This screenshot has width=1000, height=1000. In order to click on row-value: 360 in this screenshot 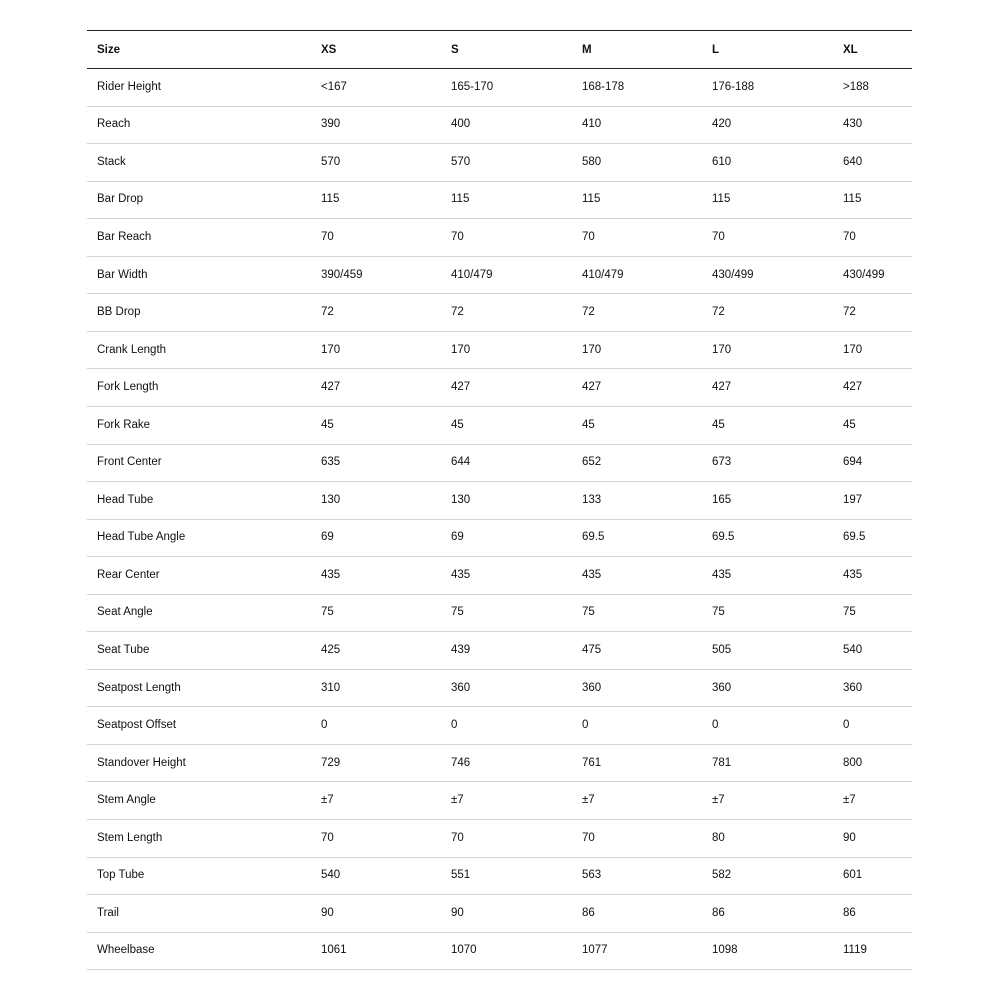, I will do `click(853, 687)`.